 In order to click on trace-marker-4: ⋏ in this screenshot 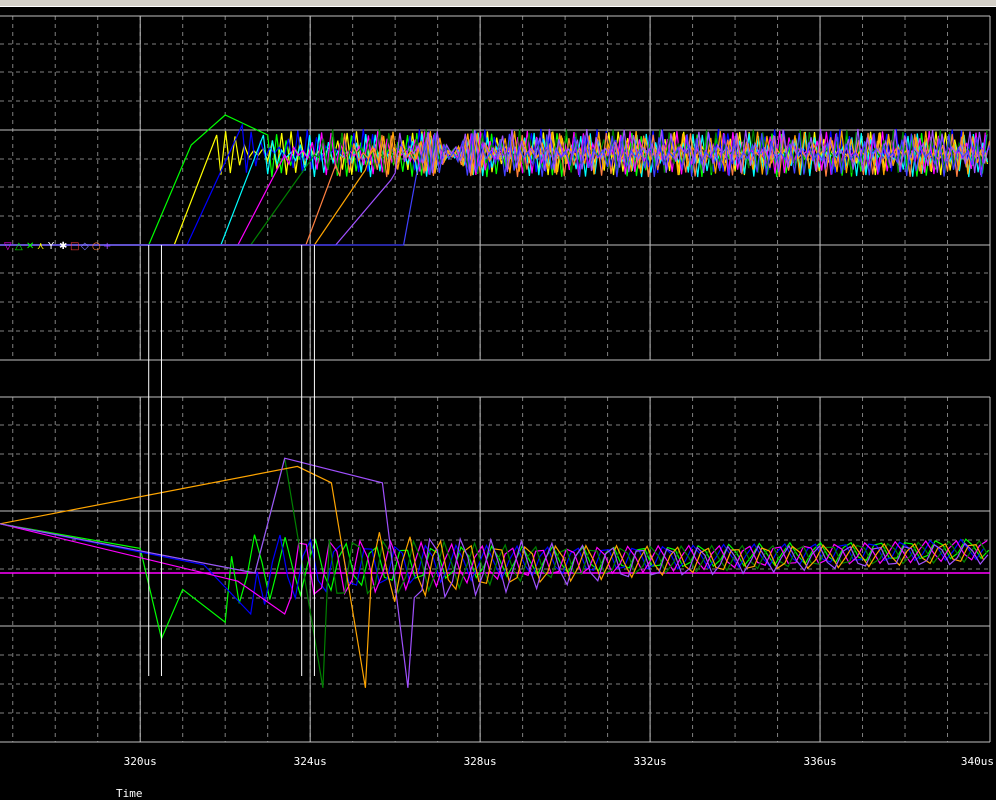, I will do `click(40, 246)`.